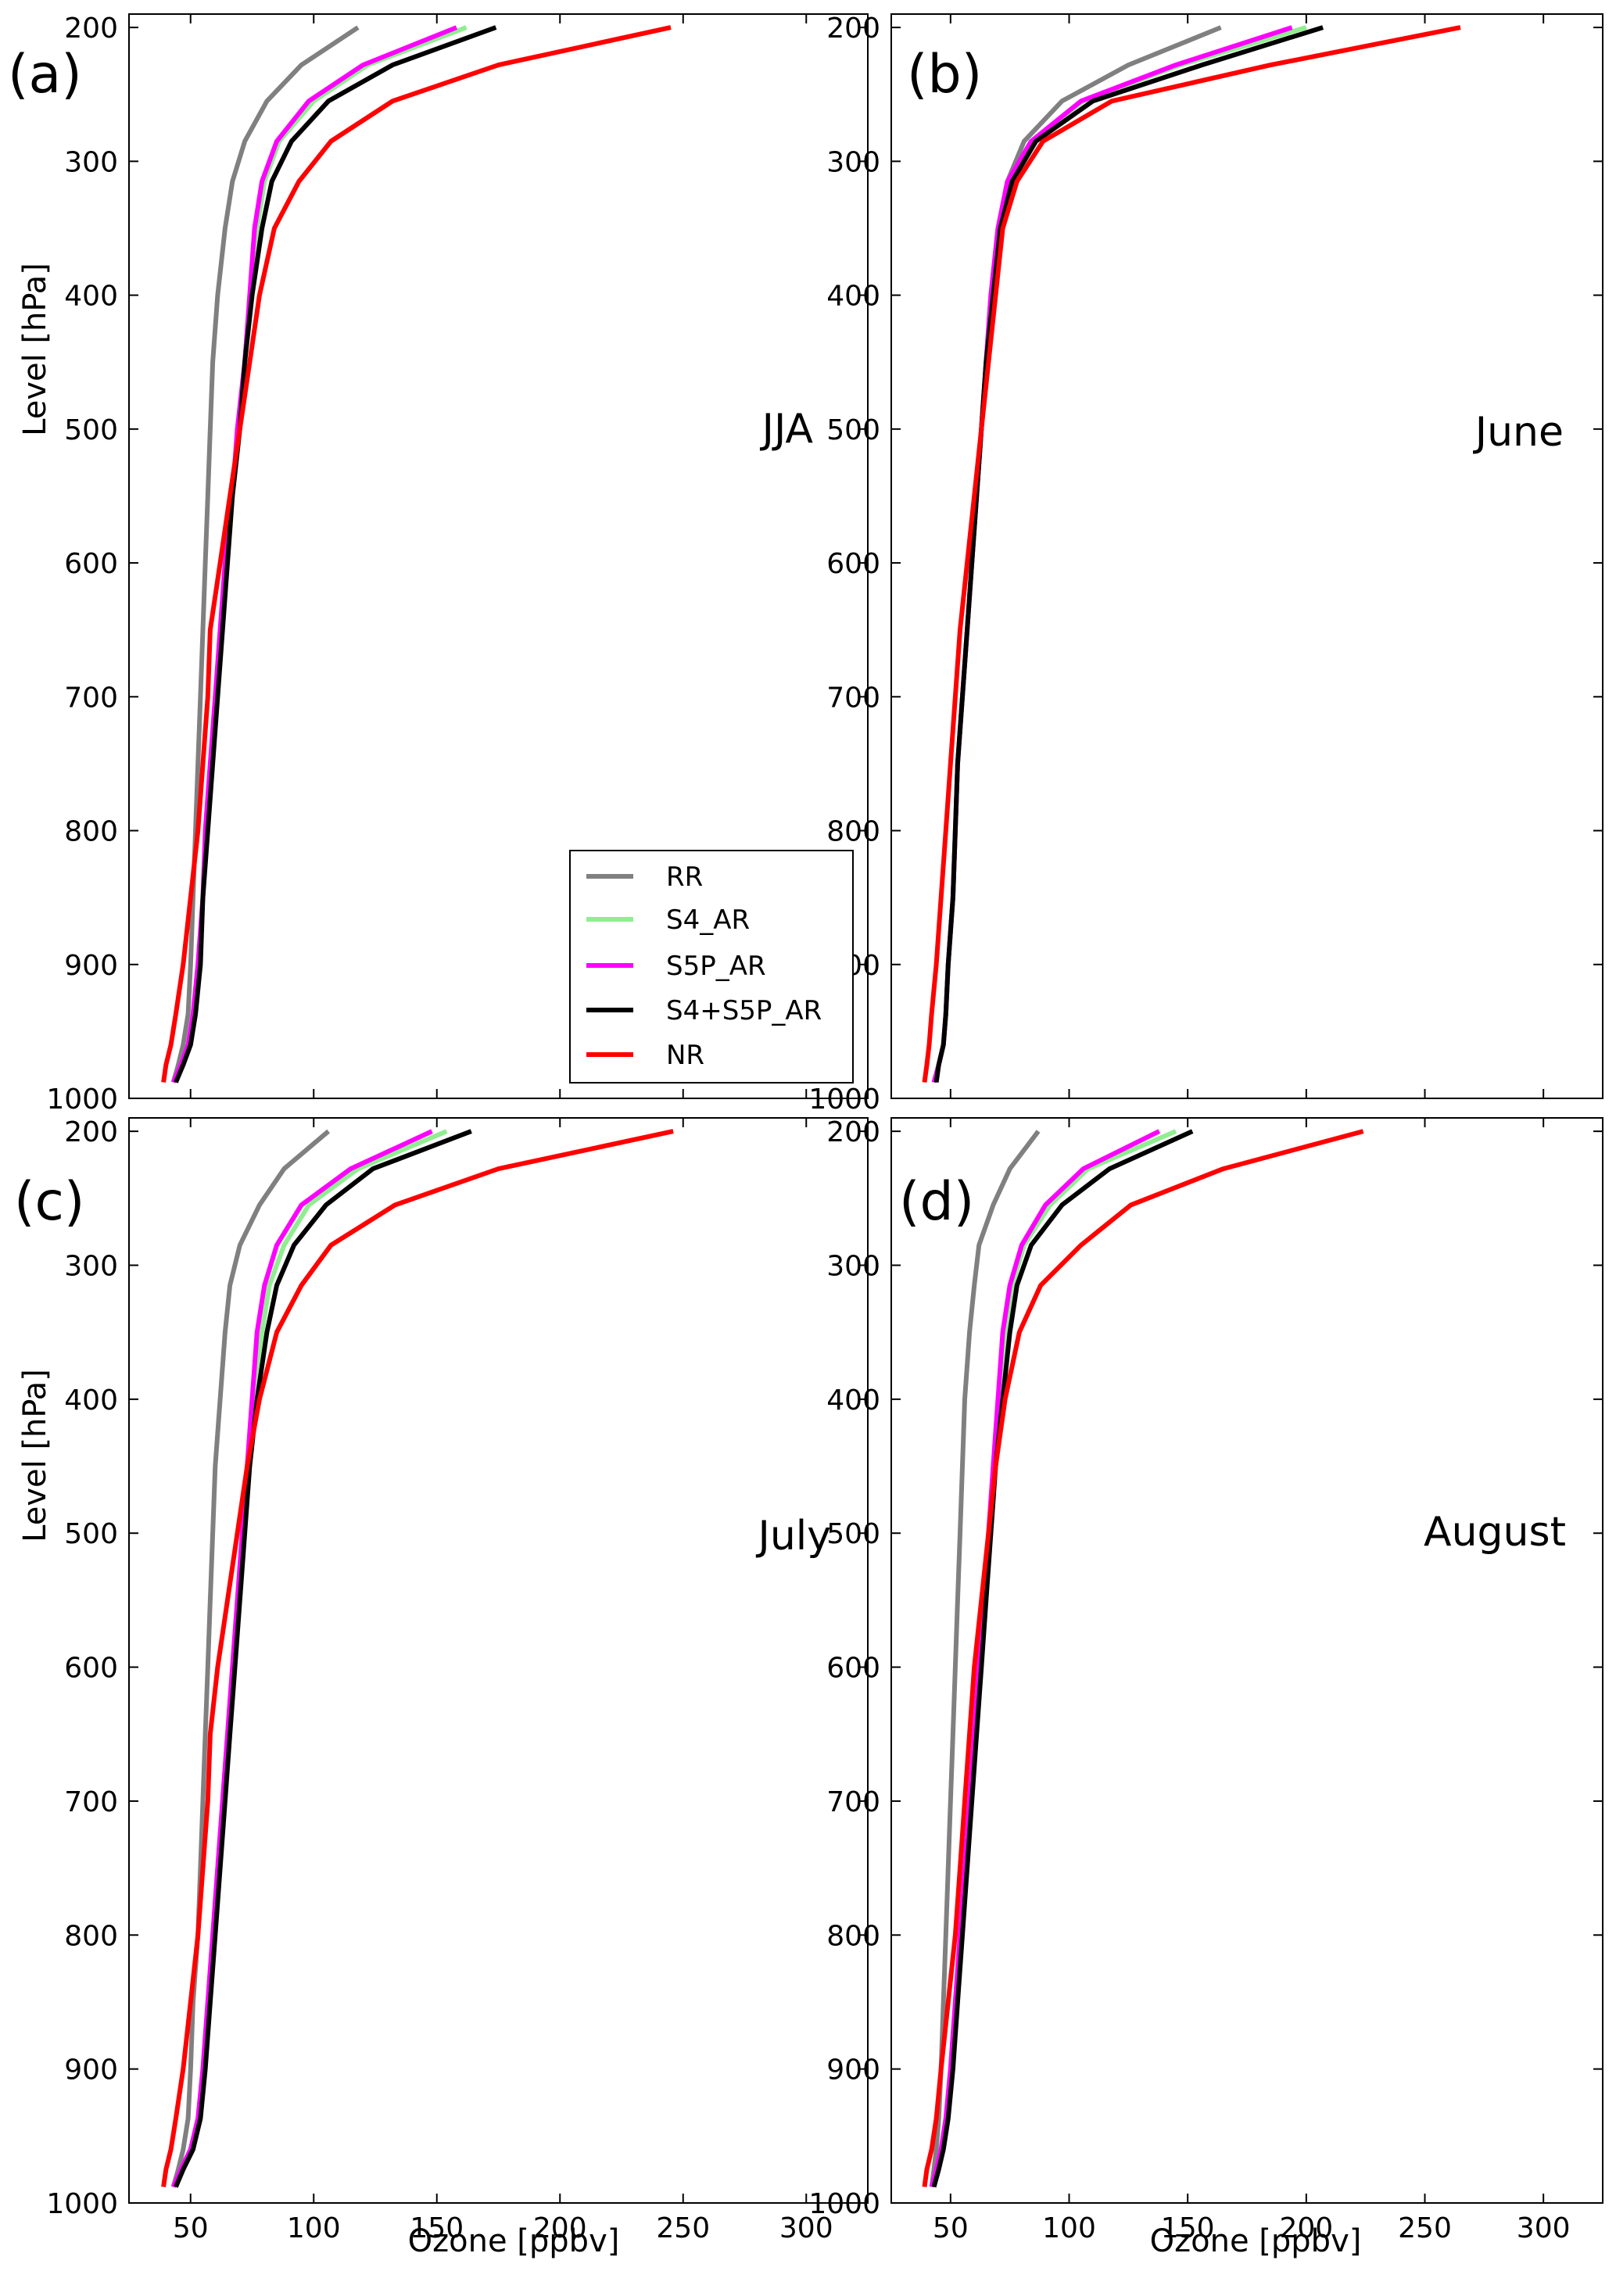 This screenshot has height=2296, width=1616. Describe the element at coordinates (1519, 432) in the screenshot. I see `season-label: June` at that location.